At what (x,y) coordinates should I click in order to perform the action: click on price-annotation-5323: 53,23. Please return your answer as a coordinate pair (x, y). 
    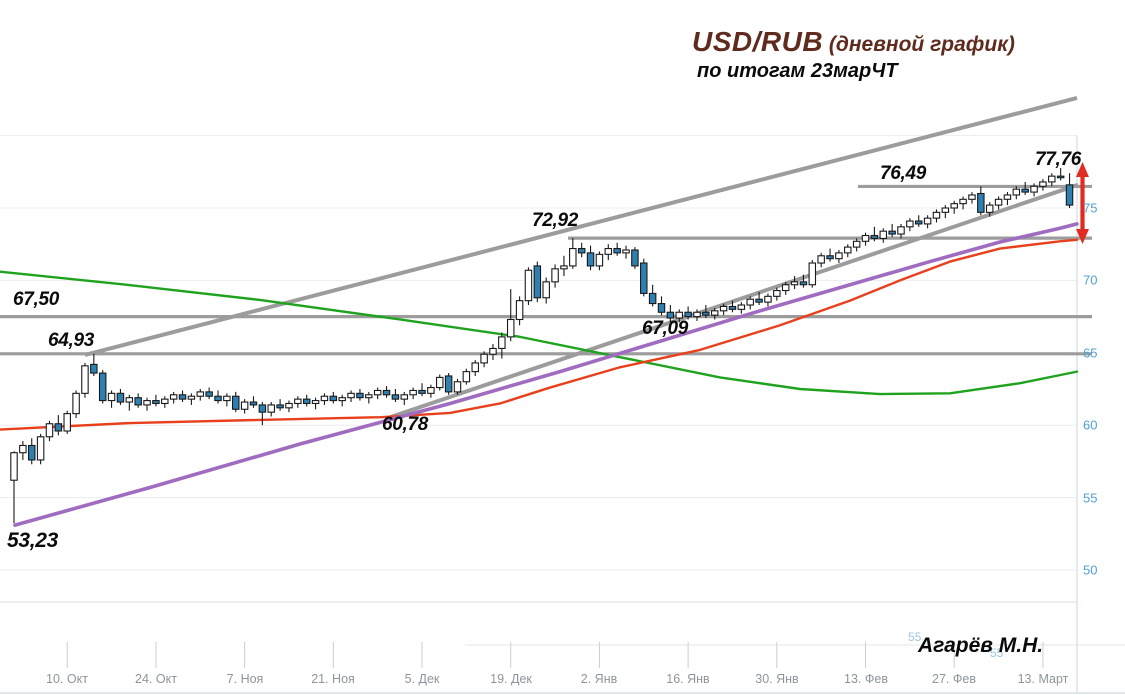
    Looking at the image, I should click on (33, 540).